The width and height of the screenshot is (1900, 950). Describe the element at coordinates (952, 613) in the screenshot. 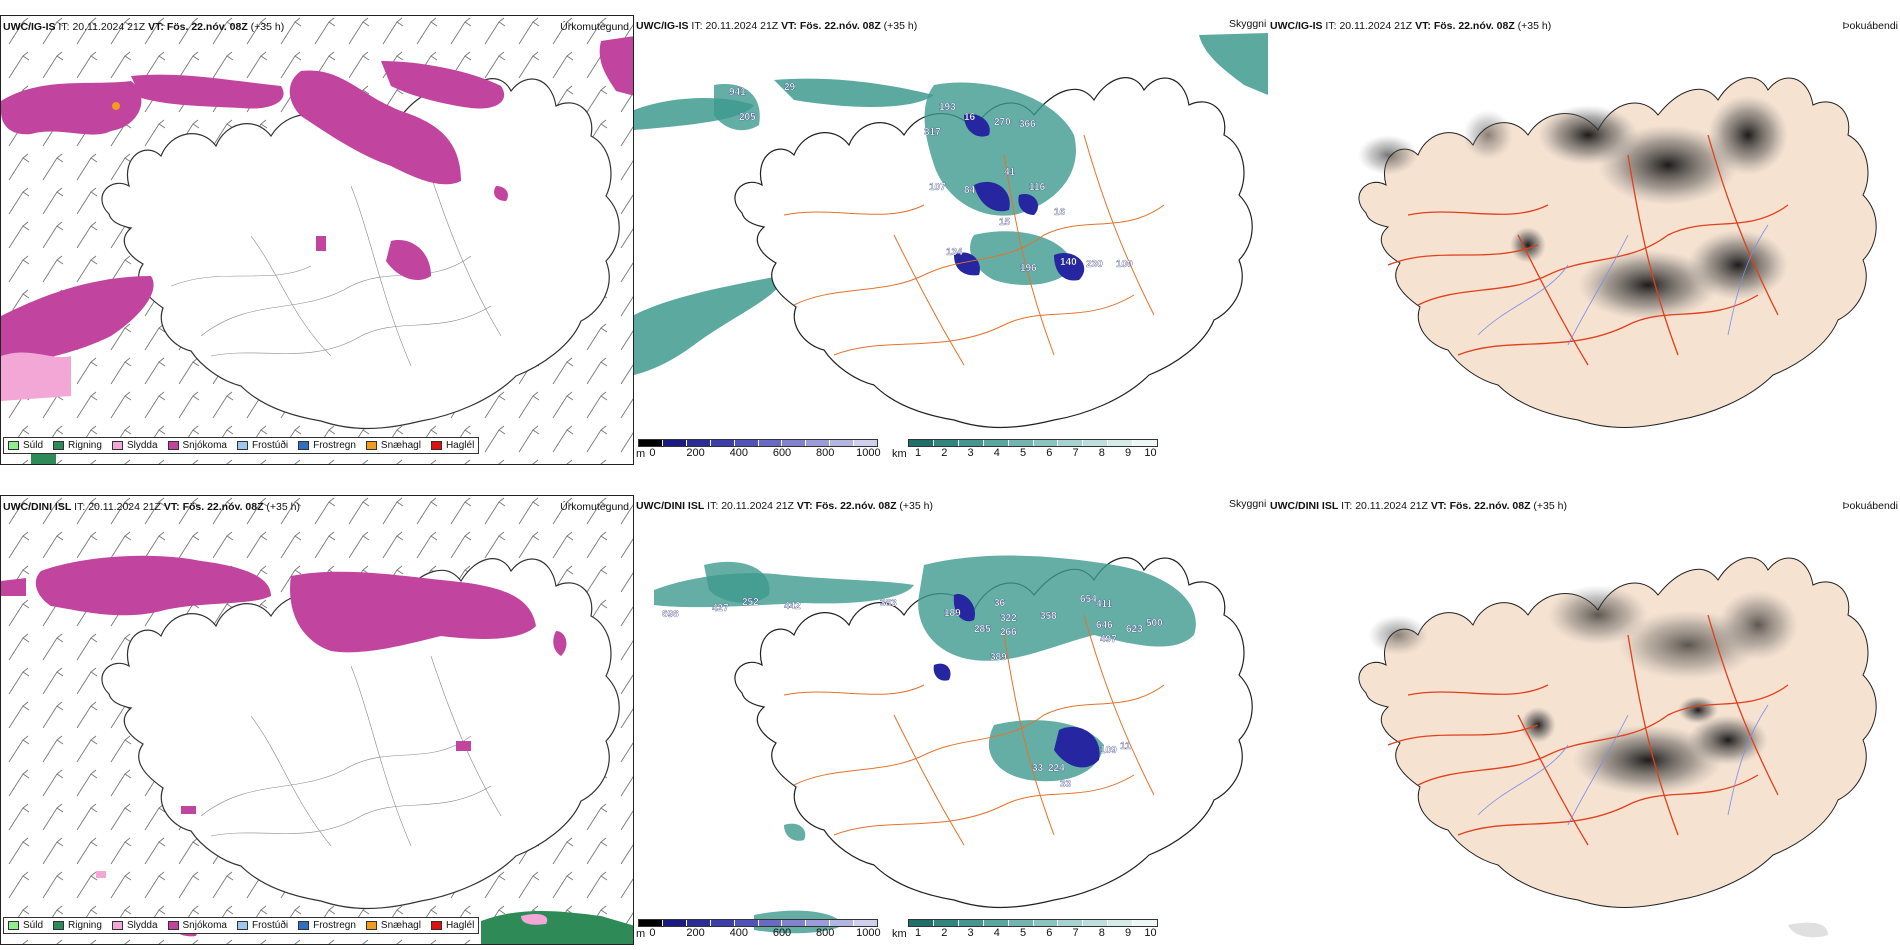

I see `cloud-label: 189` at that location.